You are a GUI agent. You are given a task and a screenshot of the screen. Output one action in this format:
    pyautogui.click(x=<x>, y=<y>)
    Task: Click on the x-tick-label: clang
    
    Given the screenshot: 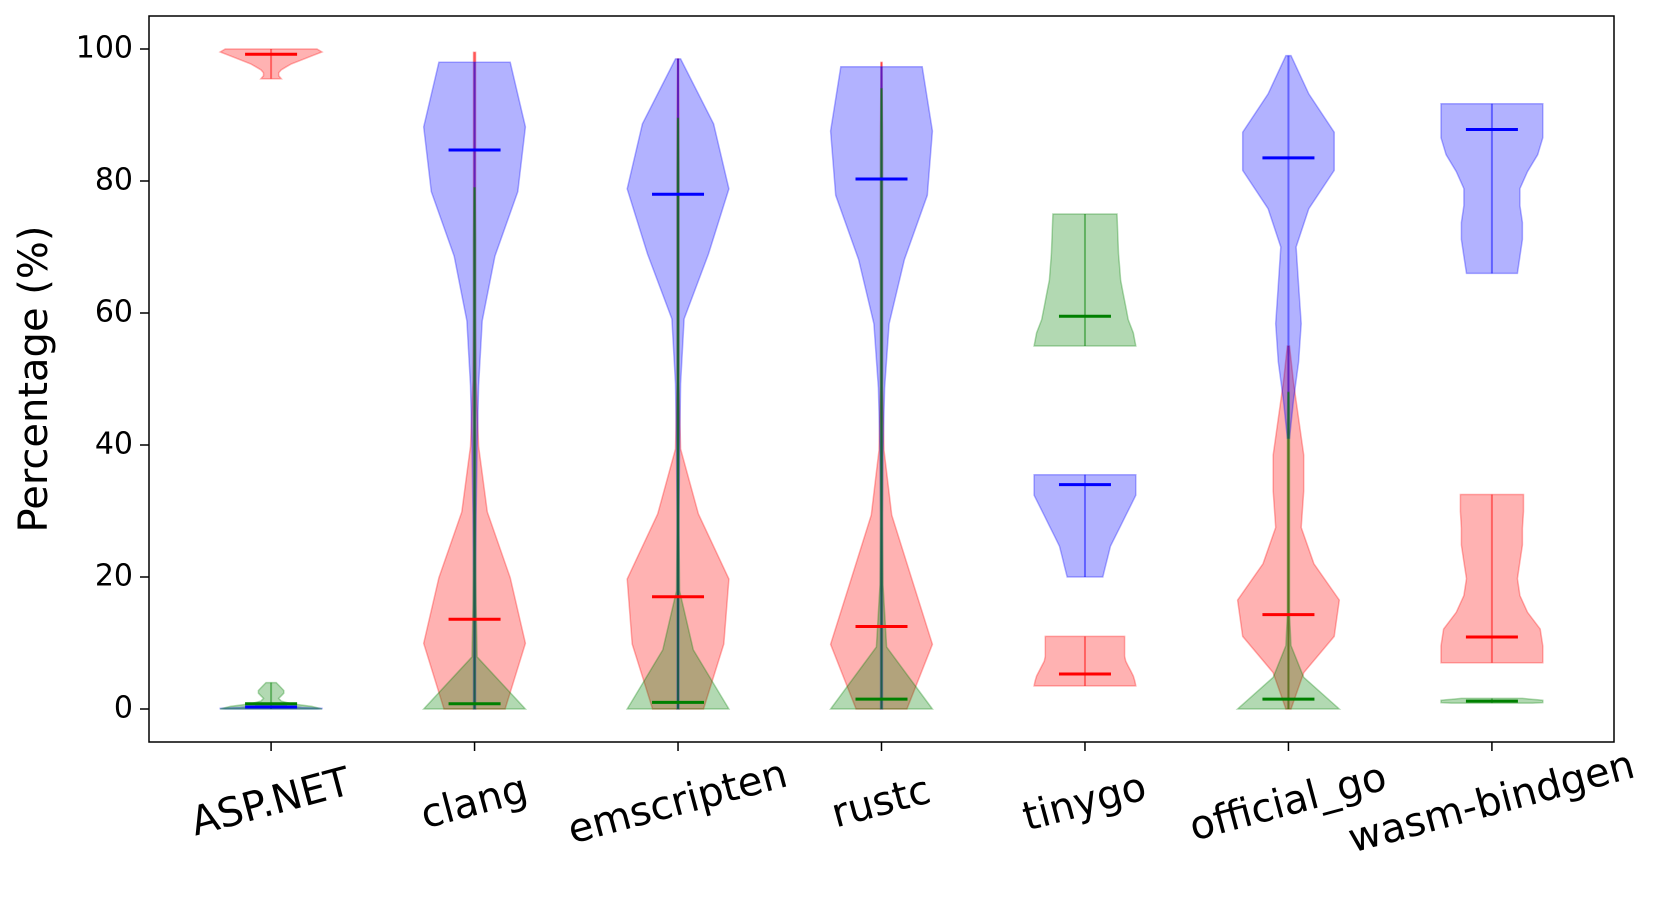 What is the action you would take?
    pyautogui.click(x=474, y=802)
    